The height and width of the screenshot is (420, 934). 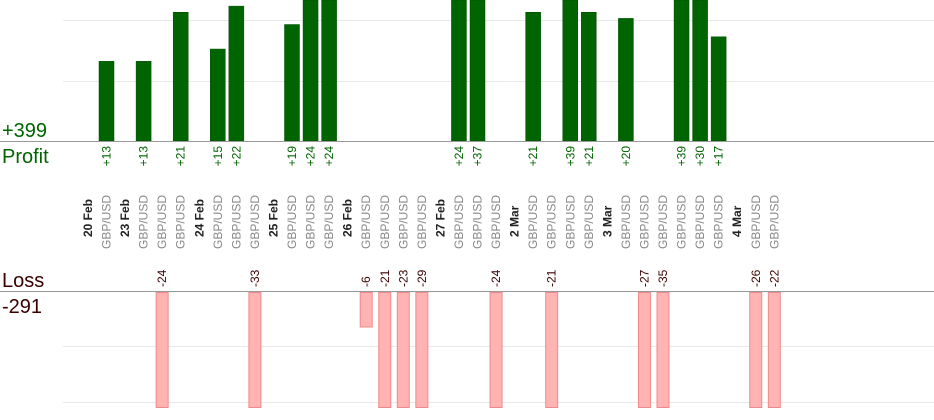 I want to click on loss-value-label: -27, so click(x=644, y=278).